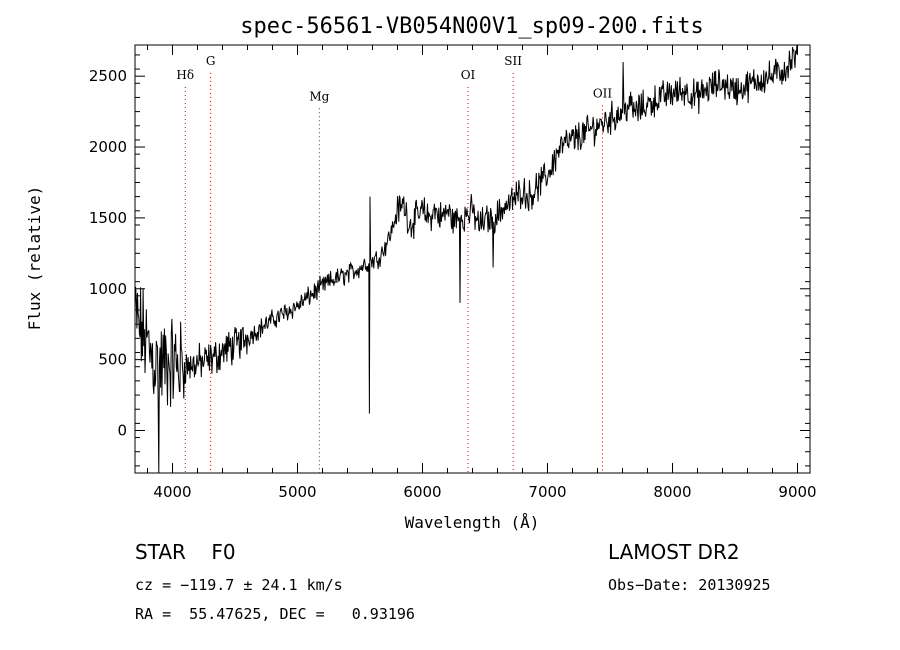  I want to click on x-tick-label: 4000, so click(172, 492).